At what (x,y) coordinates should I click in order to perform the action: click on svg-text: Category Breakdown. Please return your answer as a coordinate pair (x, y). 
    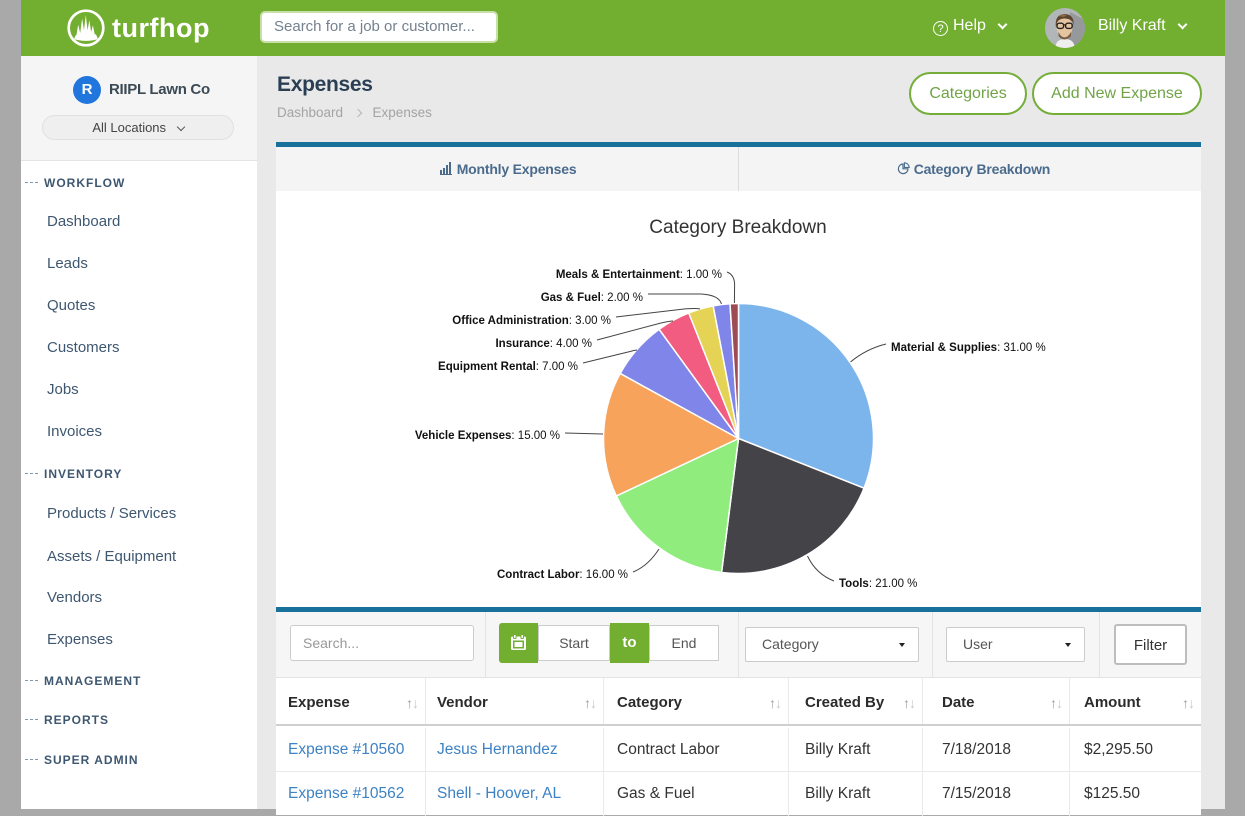
    Looking at the image, I should click on (737, 227).